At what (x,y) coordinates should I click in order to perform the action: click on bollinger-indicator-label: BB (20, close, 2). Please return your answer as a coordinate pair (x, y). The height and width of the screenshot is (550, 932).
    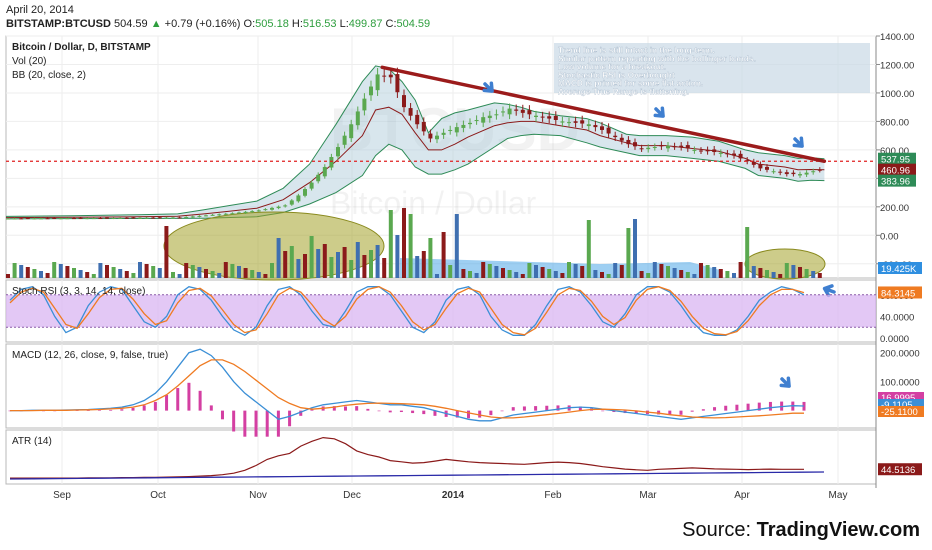
    Looking at the image, I should click on (49, 75).